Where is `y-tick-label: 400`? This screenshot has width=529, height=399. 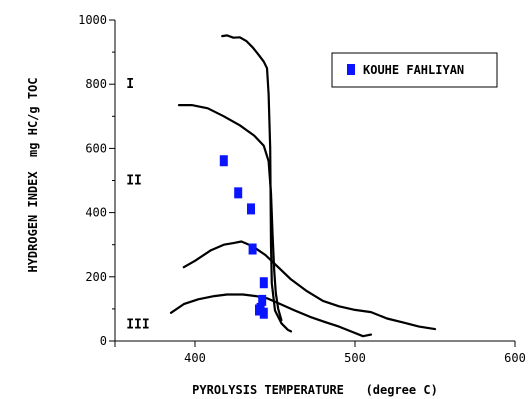 y-tick-label: 400 is located at coordinates (96, 213).